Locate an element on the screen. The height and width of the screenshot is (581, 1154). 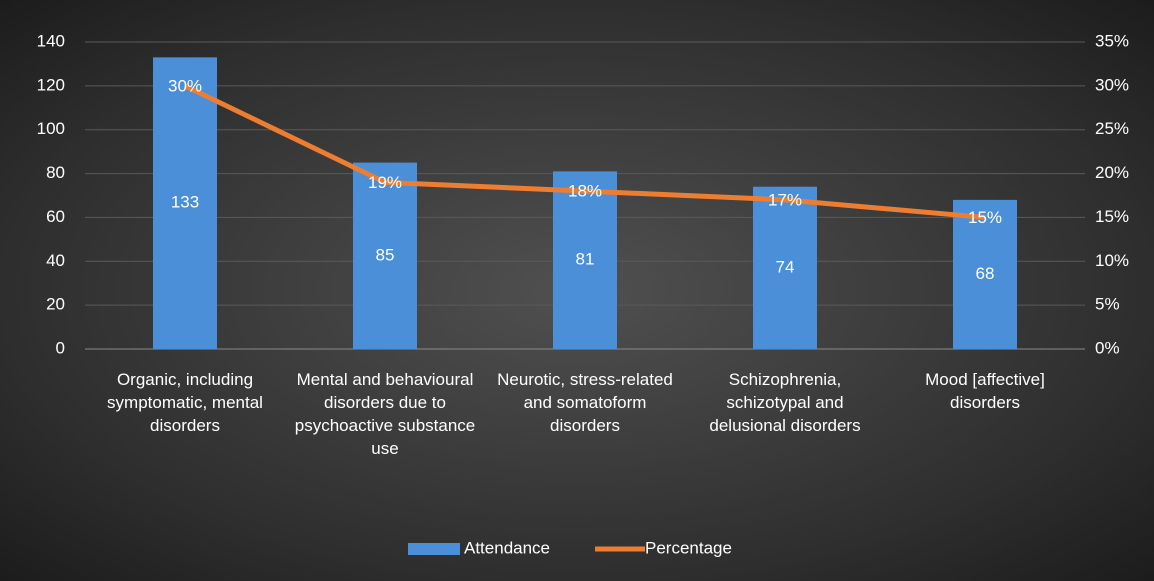
line-value-label: 17% is located at coordinates (785, 199).